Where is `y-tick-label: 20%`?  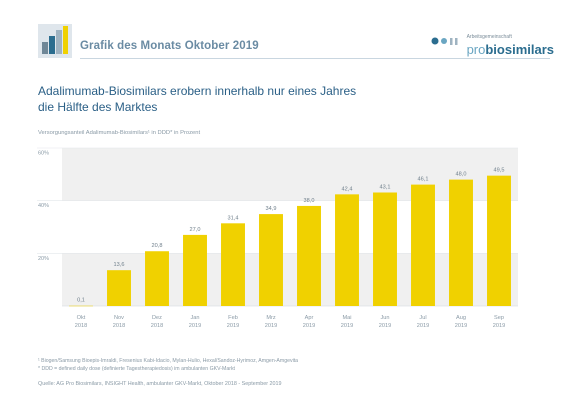 y-tick-label: 20% is located at coordinates (43, 259).